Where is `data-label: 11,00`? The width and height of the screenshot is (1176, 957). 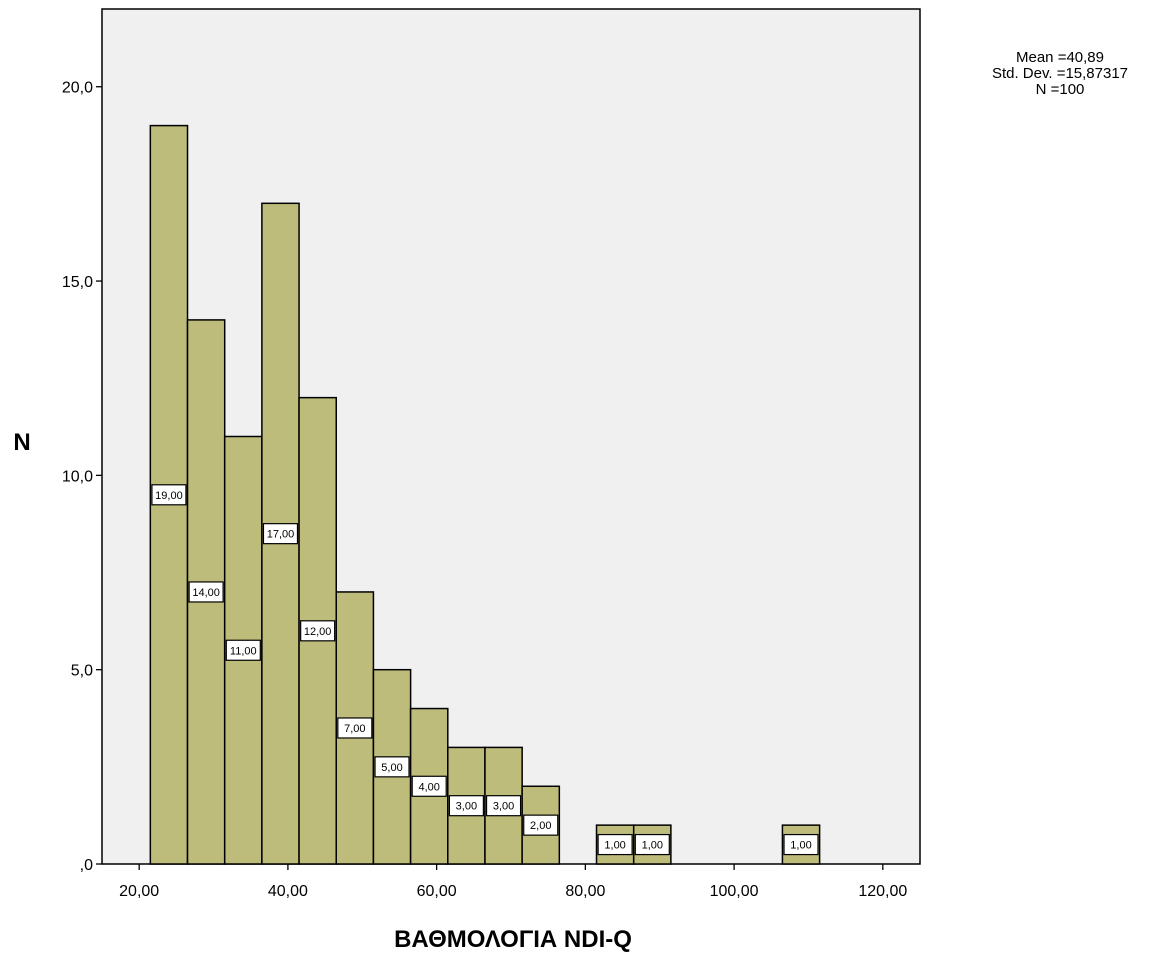
data-label: 11,00 is located at coordinates (243, 651).